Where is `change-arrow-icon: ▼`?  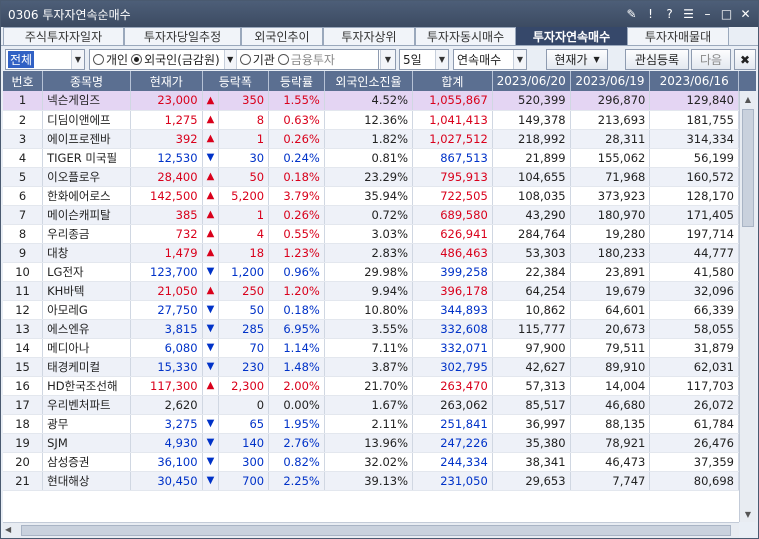 change-arrow-icon: ▼ is located at coordinates (211, 443).